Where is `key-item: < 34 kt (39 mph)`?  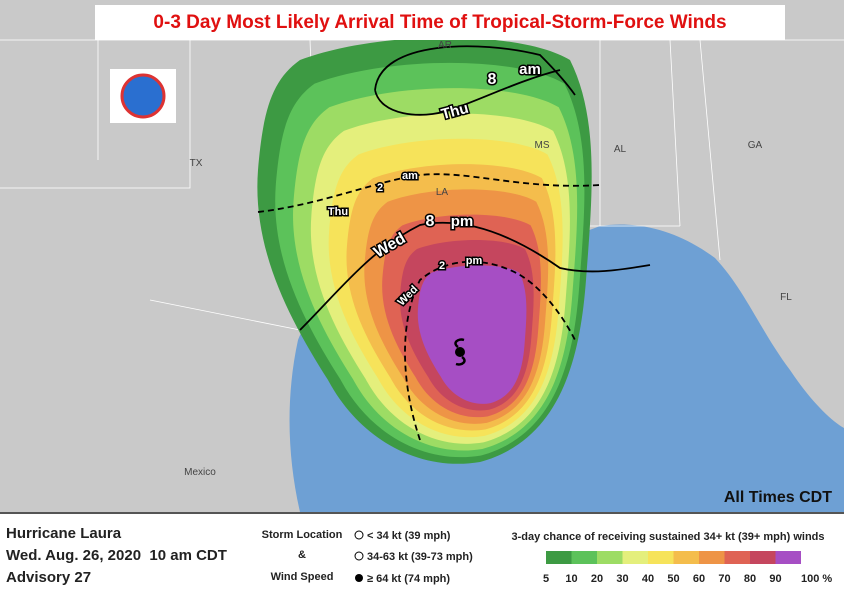 key-item: < 34 kt (39 mph) is located at coordinates (409, 536).